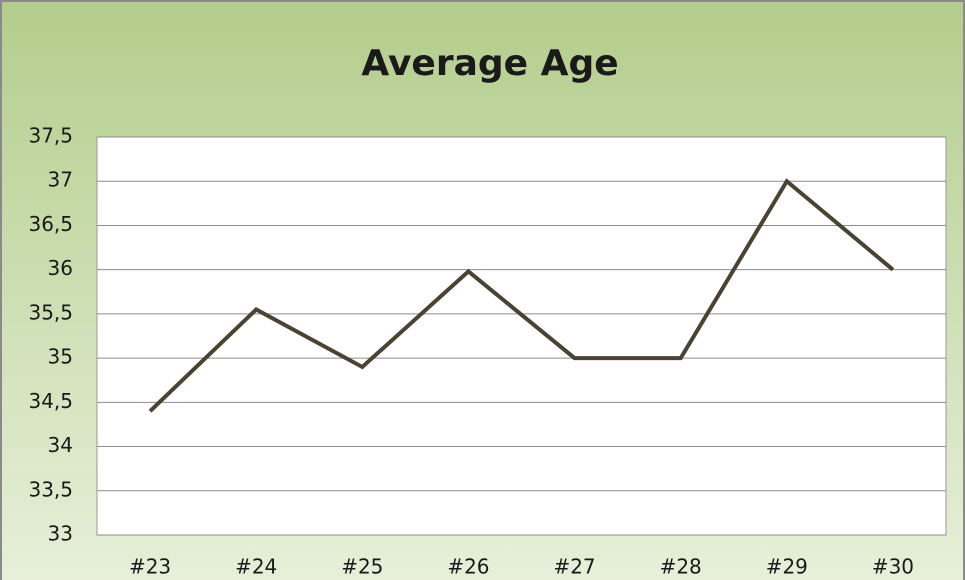  Describe the element at coordinates (60, 180) in the screenshot. I see `y-tick-label: 37` at that location.